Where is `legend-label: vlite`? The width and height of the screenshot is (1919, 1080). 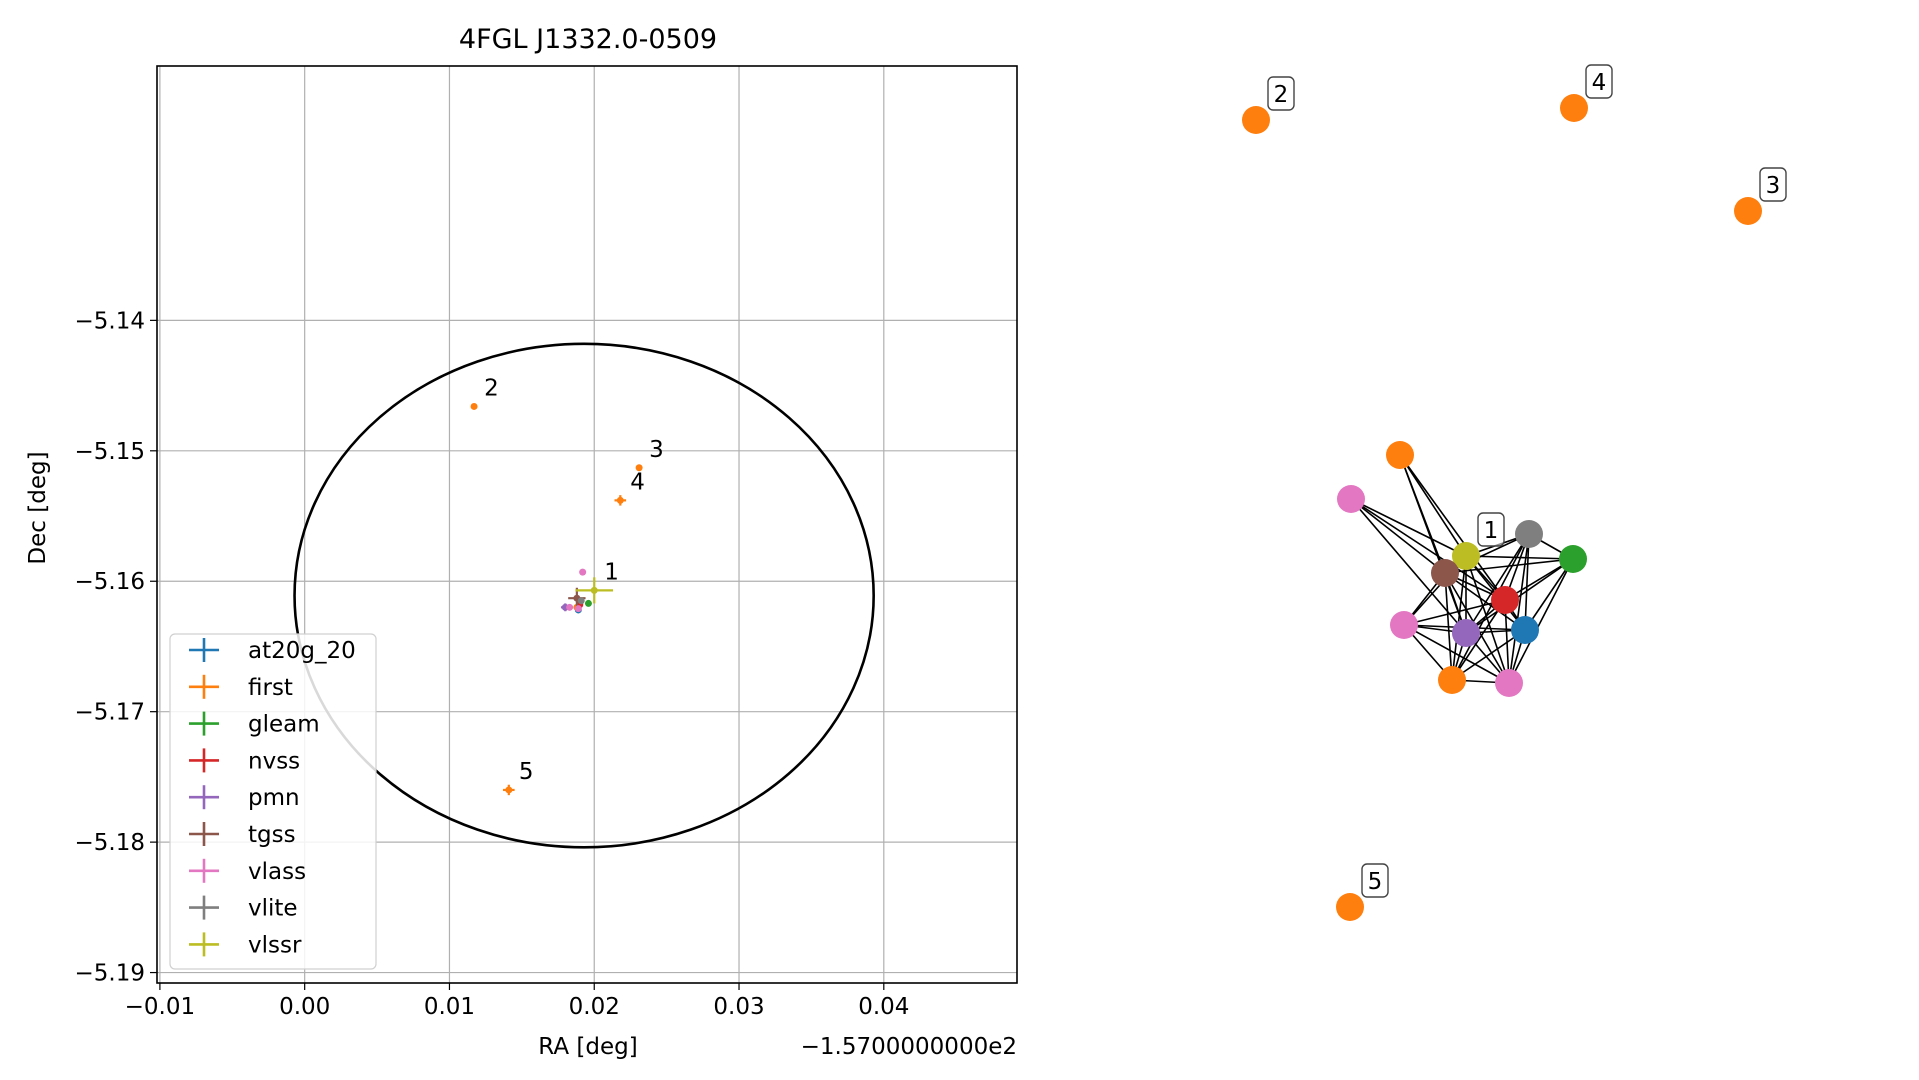
legend-label: vlite is located at coordinates (273, 909).